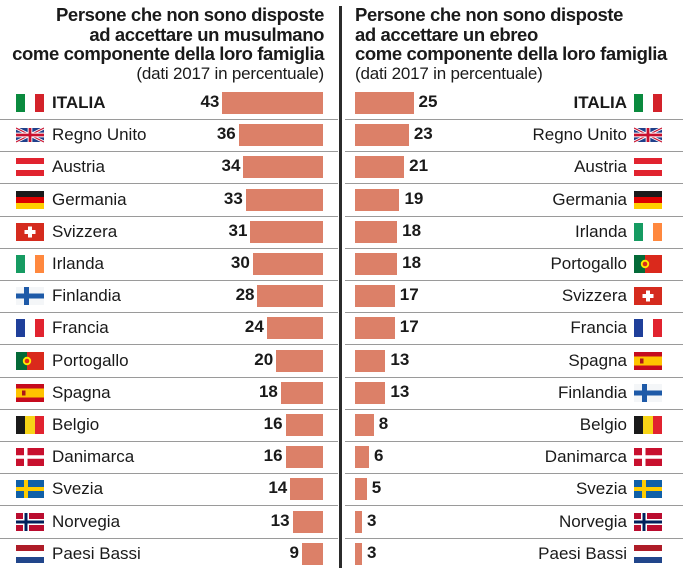 This screenshot has height=575, width=683. Describe the element at coordinates (169, 458) in the screenshot. I see `table-row: Danimarca 16` at that location.